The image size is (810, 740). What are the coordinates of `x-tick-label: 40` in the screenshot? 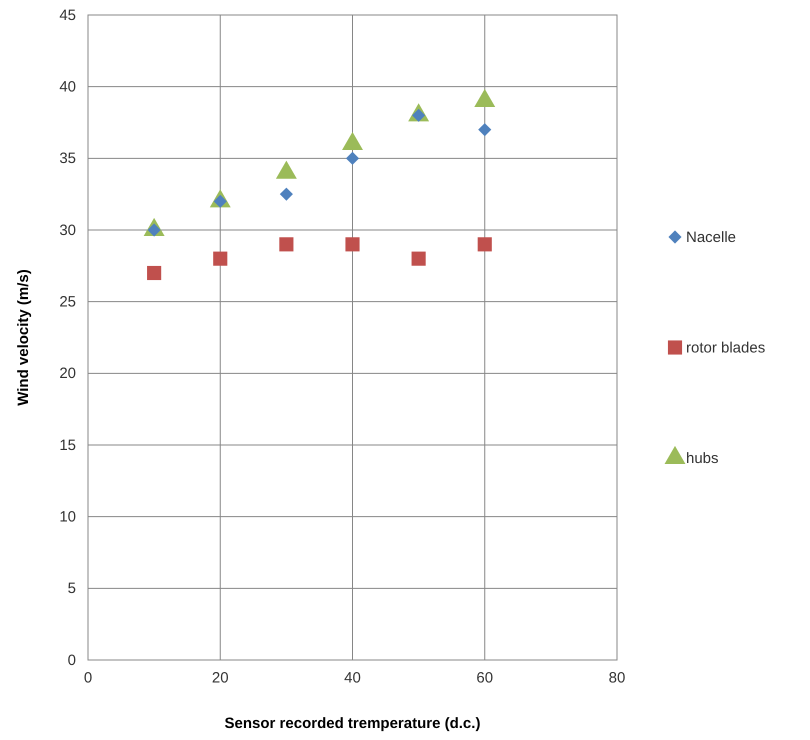 It's located at (352, 678).